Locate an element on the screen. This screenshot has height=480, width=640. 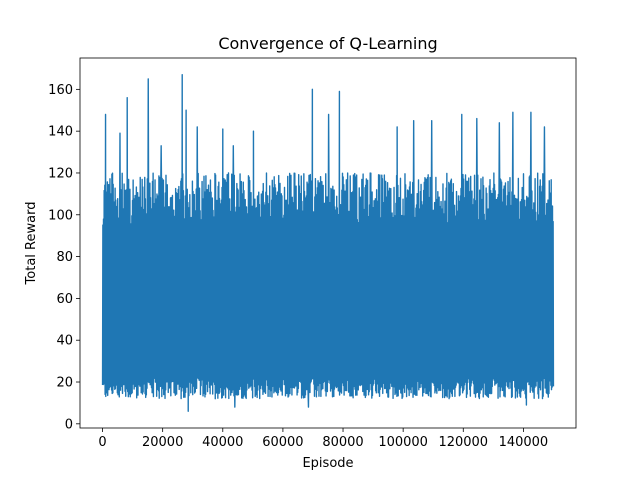
x-axis-title: Episode is located at coordinates (327, 463).